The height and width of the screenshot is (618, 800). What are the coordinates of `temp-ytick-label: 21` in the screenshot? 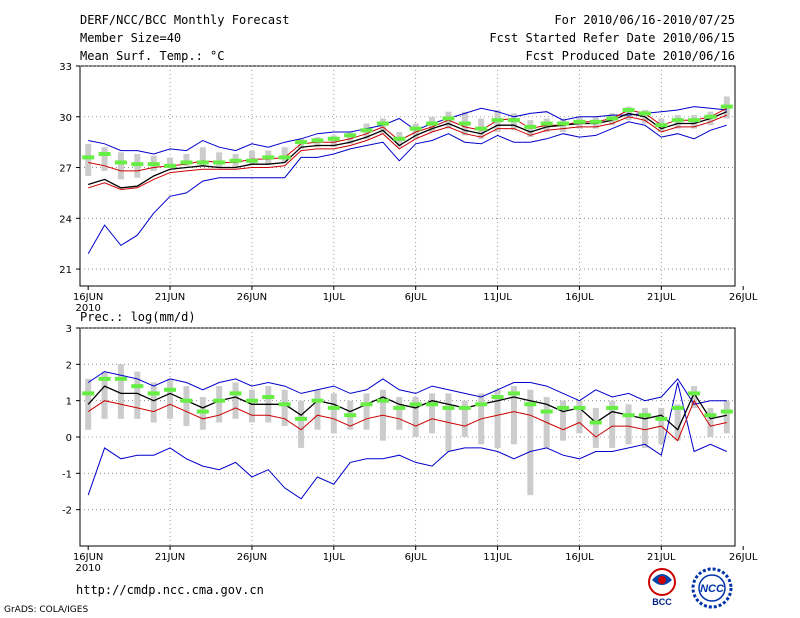 It's located at (65, 270).